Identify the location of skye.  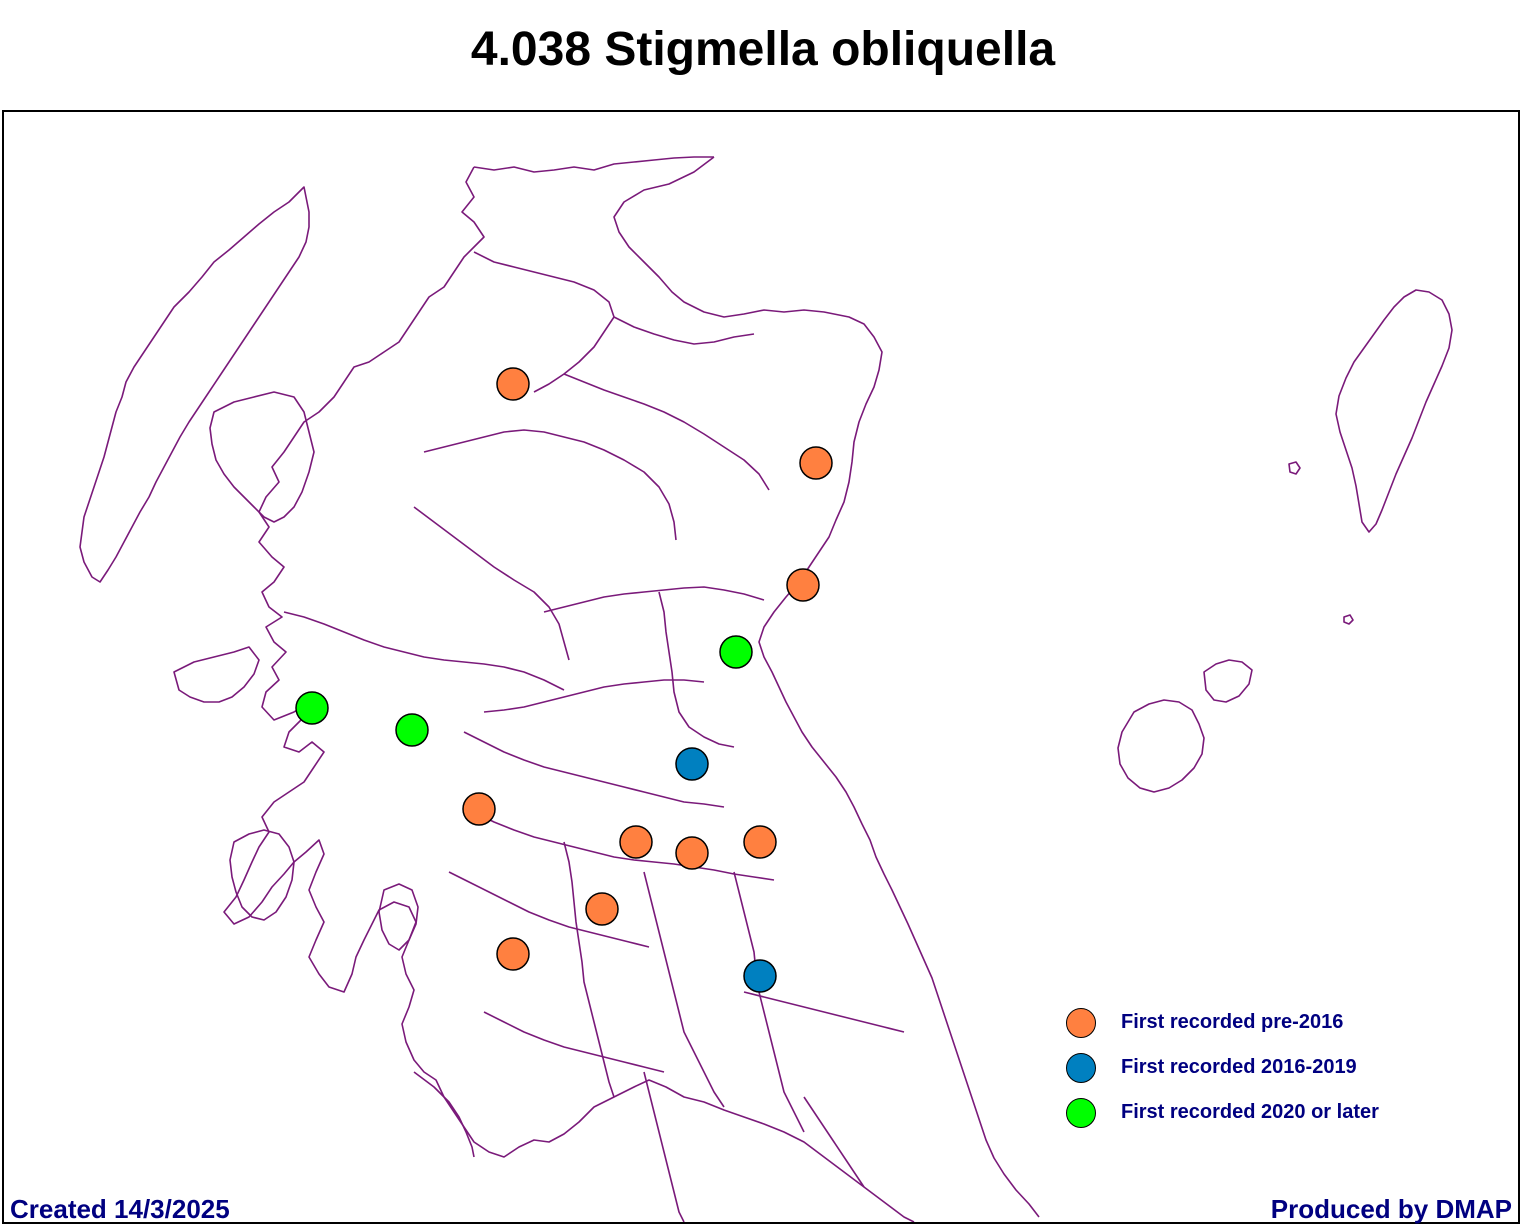
(262, 457).